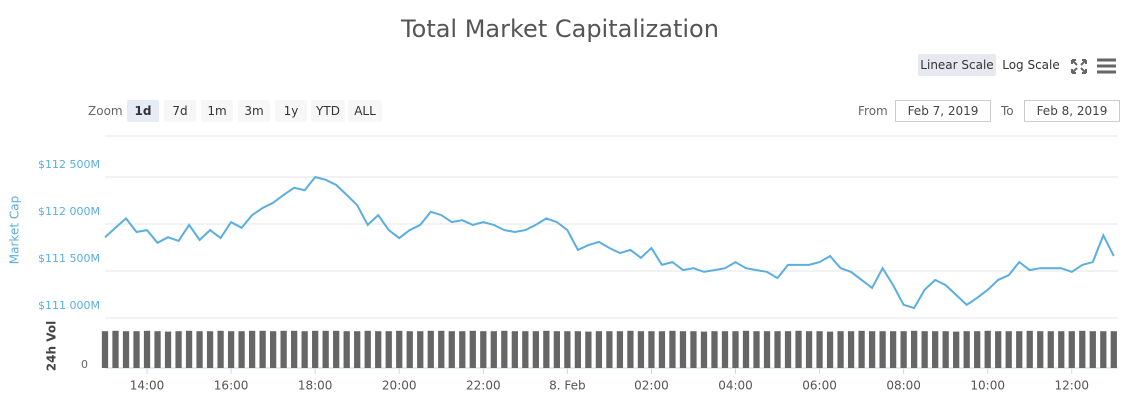  What do you see at coordinates (399, 386) in the screenshot?
I see `x-tick-label: 20:00` at bounding box center [399, 386].